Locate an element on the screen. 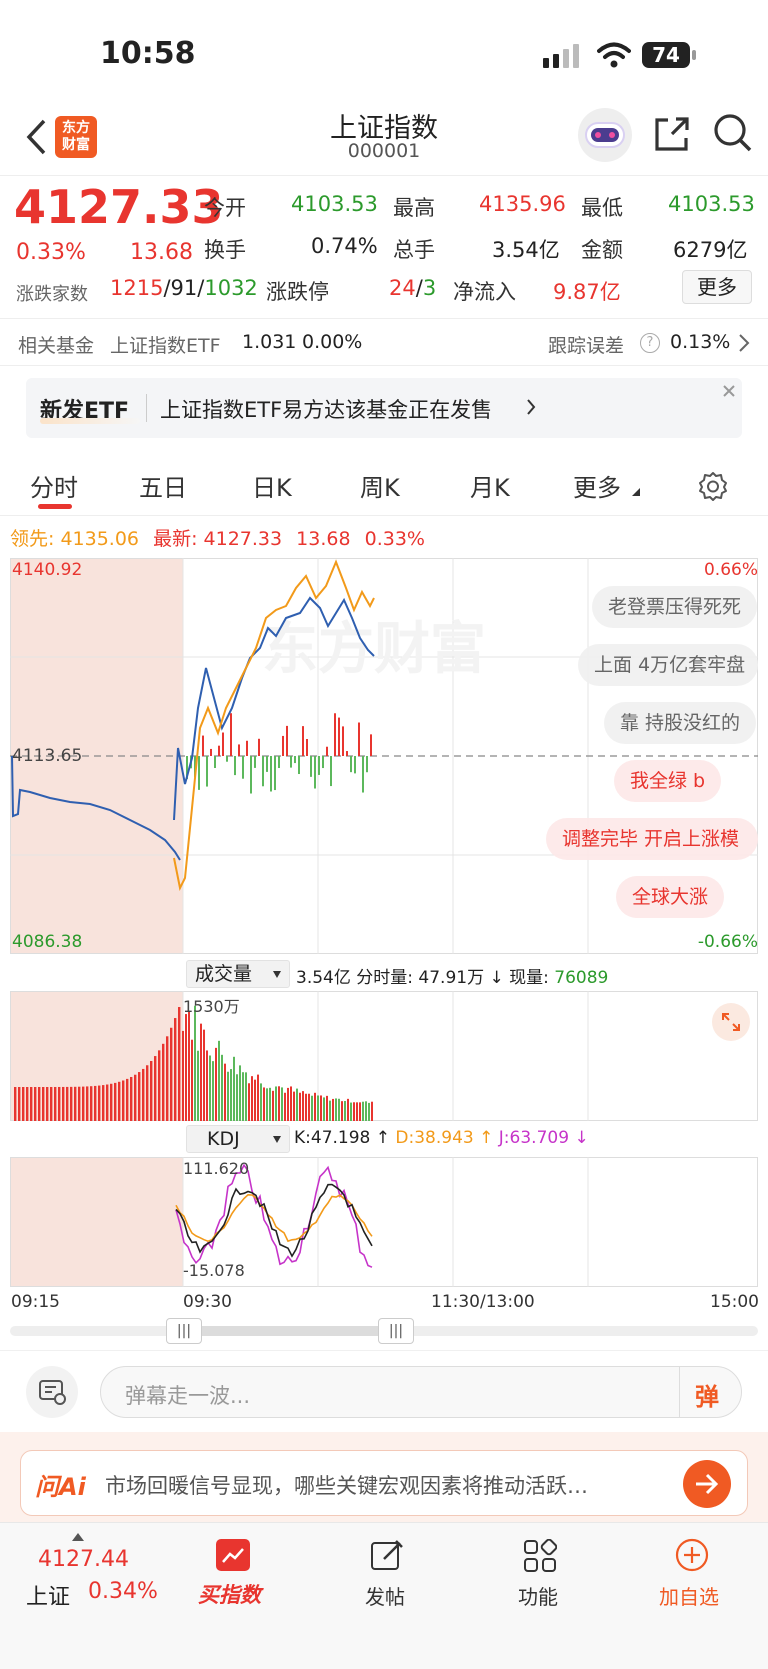 The image size is (768, 1669). volume-total: 3.54亿 is located at coordinates (323, 978).